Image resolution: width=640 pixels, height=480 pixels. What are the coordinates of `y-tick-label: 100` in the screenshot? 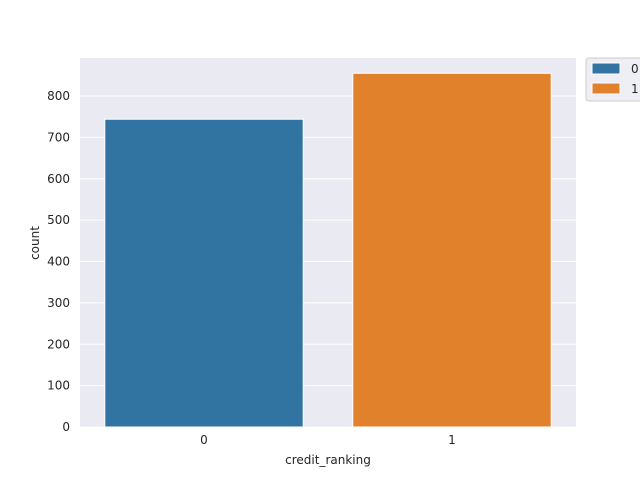 It's located at (58, 386).